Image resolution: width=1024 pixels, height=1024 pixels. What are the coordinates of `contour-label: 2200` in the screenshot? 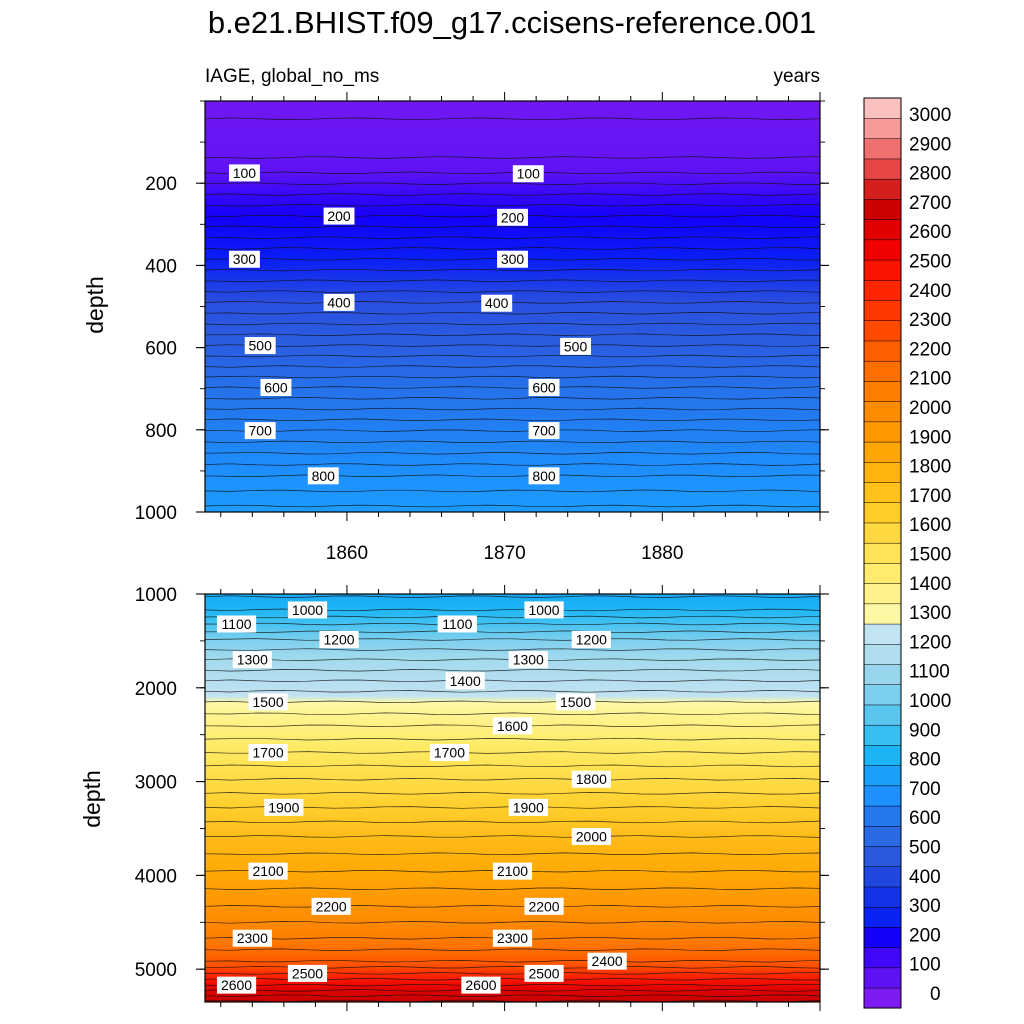 It's located at (331, 906).